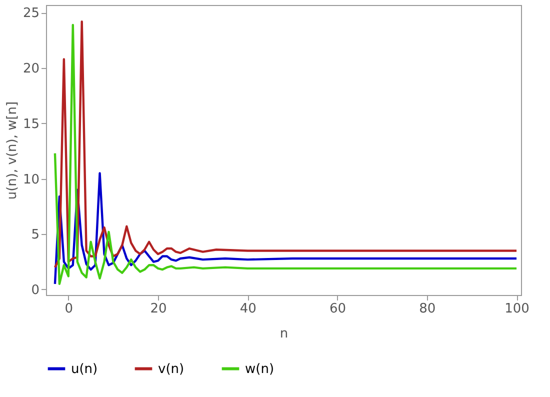  Describe the element at coordinates (517, 309) in the screenshot. I see `x-tick-label: 100` at that location.